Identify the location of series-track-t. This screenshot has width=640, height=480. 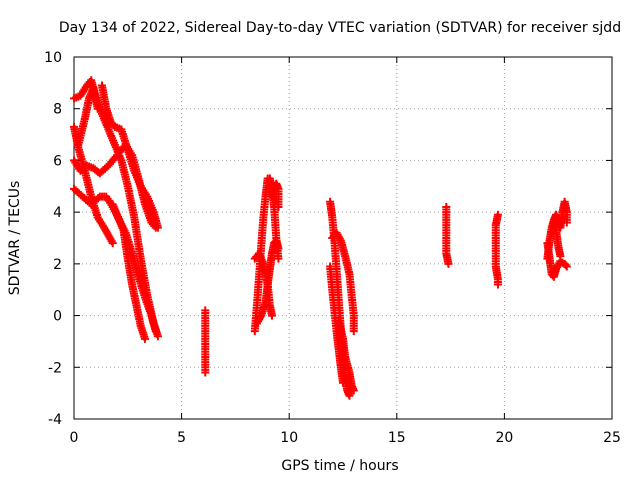
(557, 260).